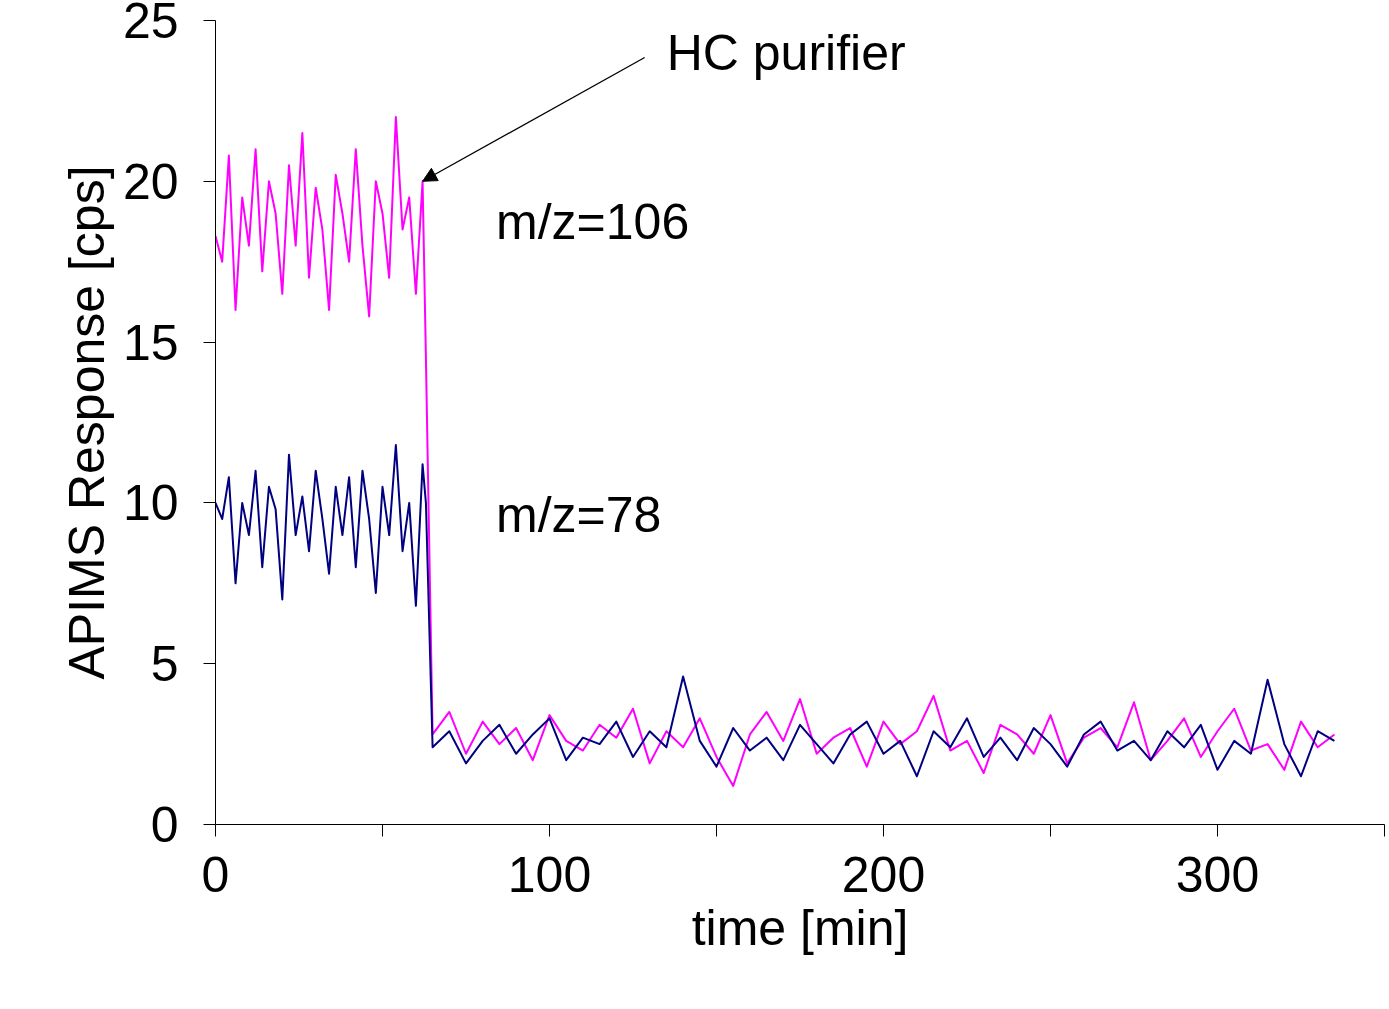  What do you see at coordinates (86, 422) in the screenshot?
I see `y-axis-title: APIMS Response [cps]` at bounding box center [86, 422].